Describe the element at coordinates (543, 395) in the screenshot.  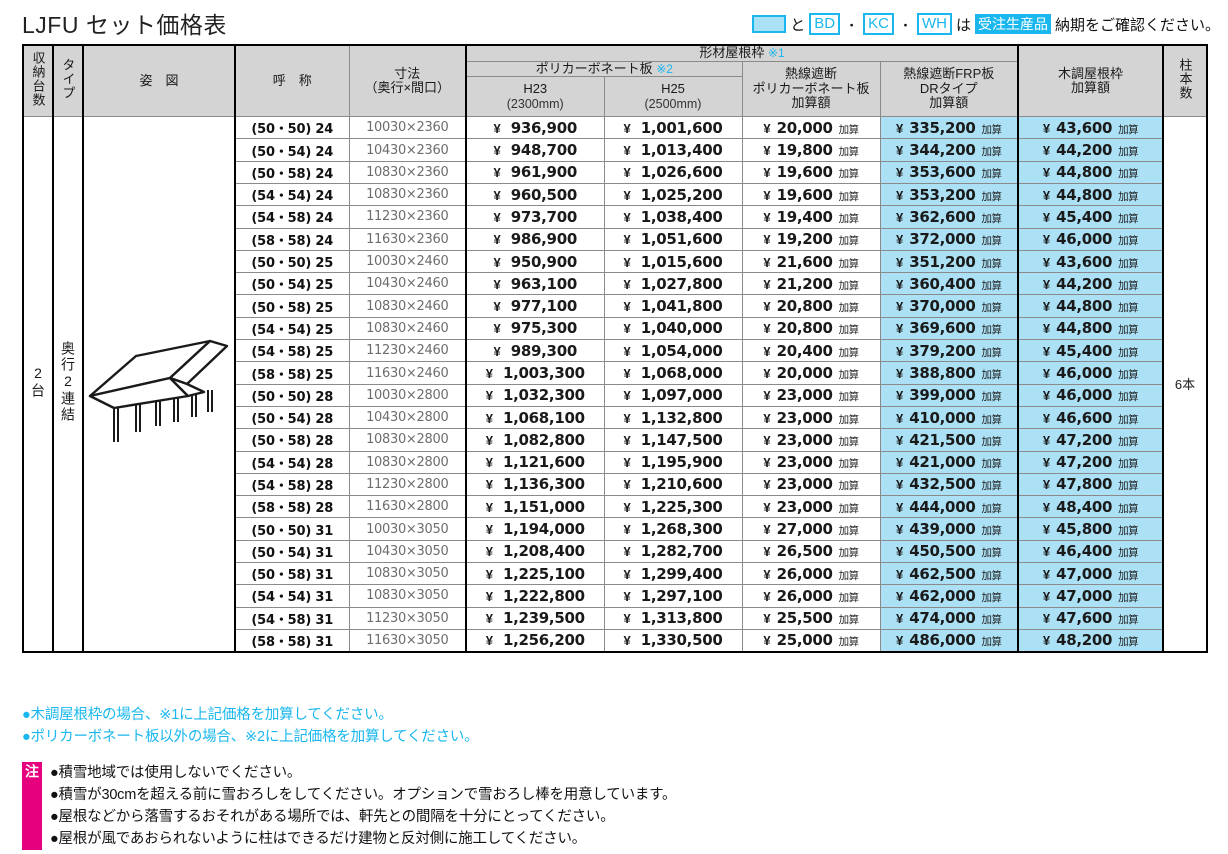
I see `amount: 1,032,300` at that location.